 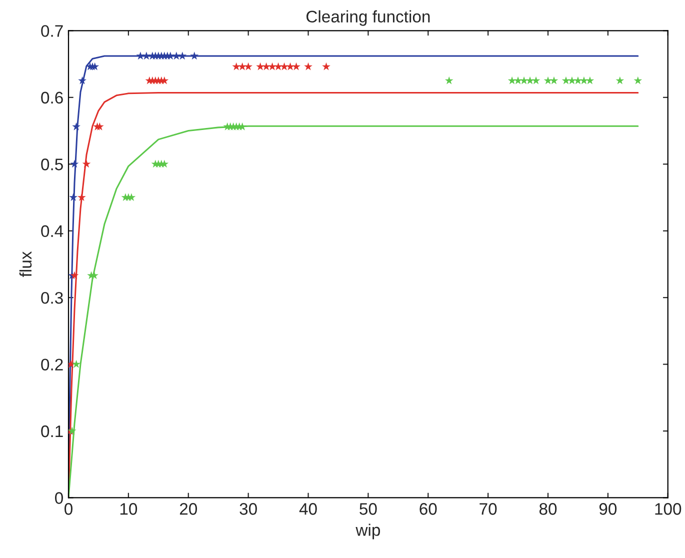 I want to click on x-tick-label: 20, so click(x=188, y=509).